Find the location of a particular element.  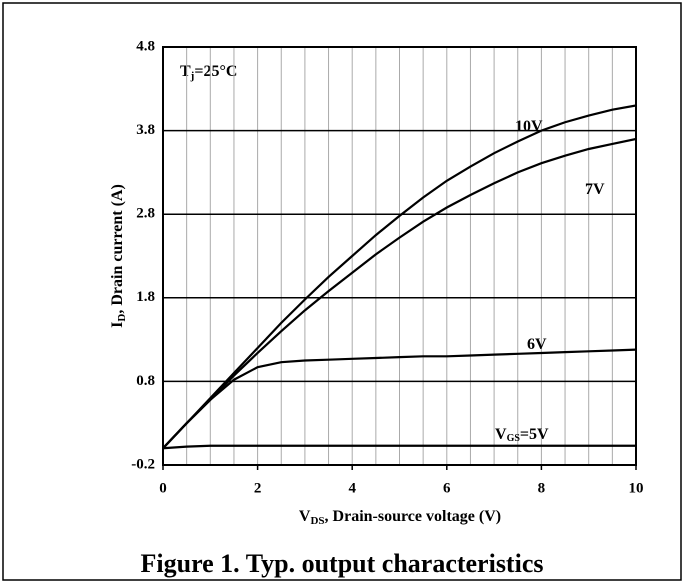

x-axis-label: VDS, Drain-source voltage (V) is located at coordinates (400, 517).